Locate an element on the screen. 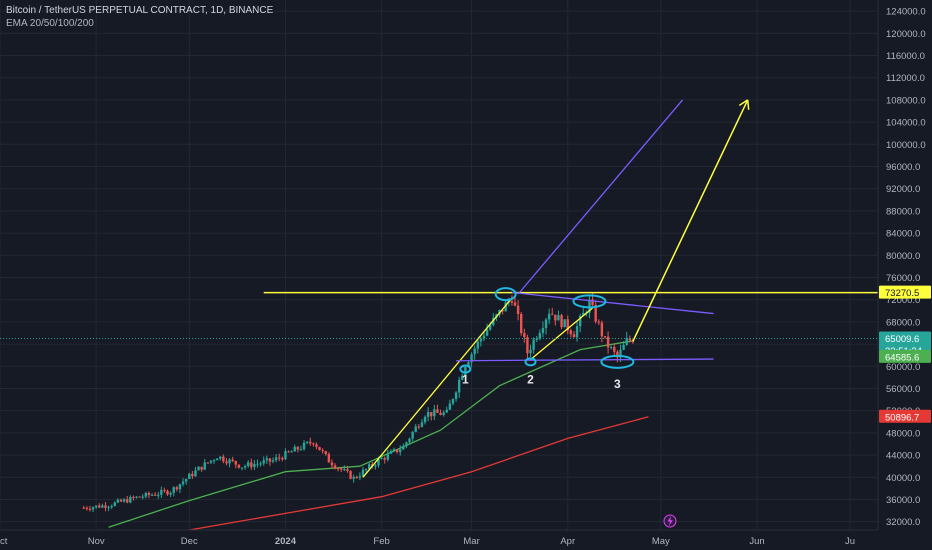 The height and width of the screenshot is (550, 932). price-tick-label: 40000.0 is located at coordinates (903, 478).